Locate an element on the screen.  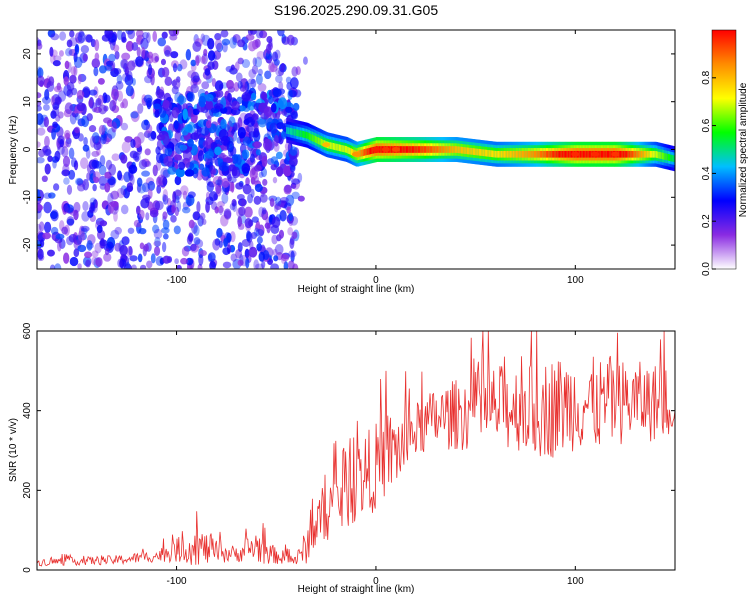
colorbar-gradient is located at coordinates (724, 149).